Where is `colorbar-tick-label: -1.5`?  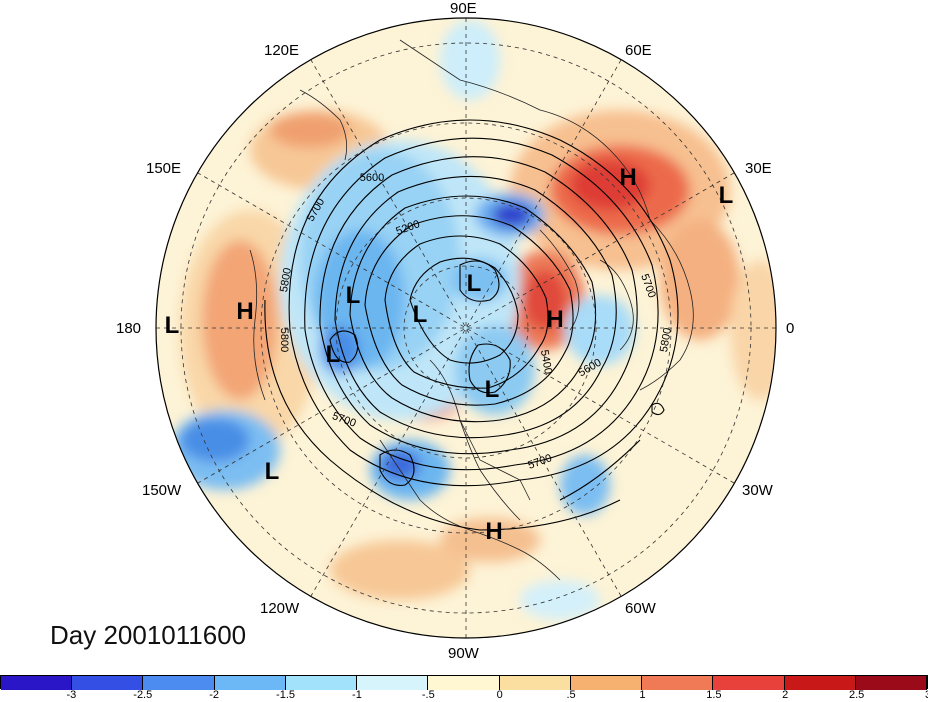
colorbar-tick-label: -1.5 is located at coordinates (286, 695).